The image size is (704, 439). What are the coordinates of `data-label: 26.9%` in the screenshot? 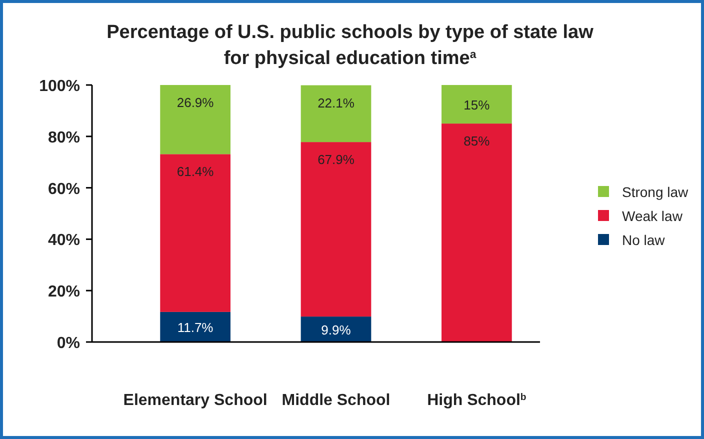 It's located at (195, 102).